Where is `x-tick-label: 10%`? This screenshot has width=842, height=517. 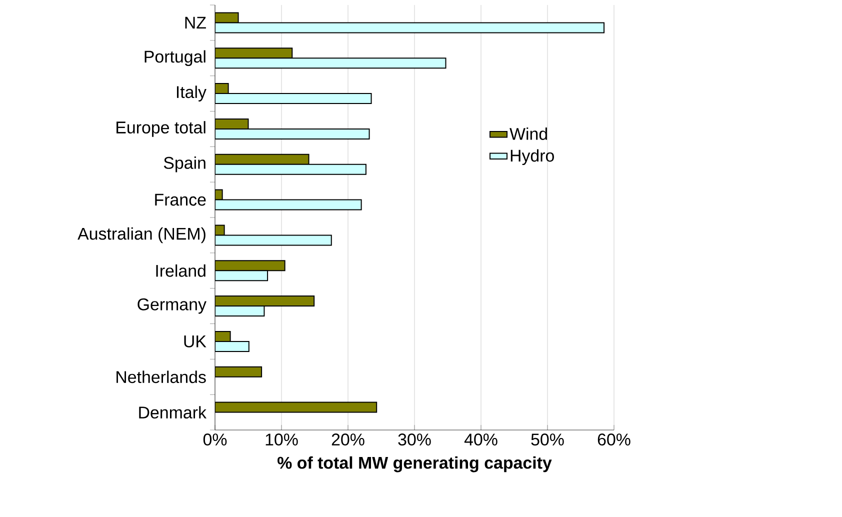
x-tick-label: 10% is located at coordinates (282, 440).